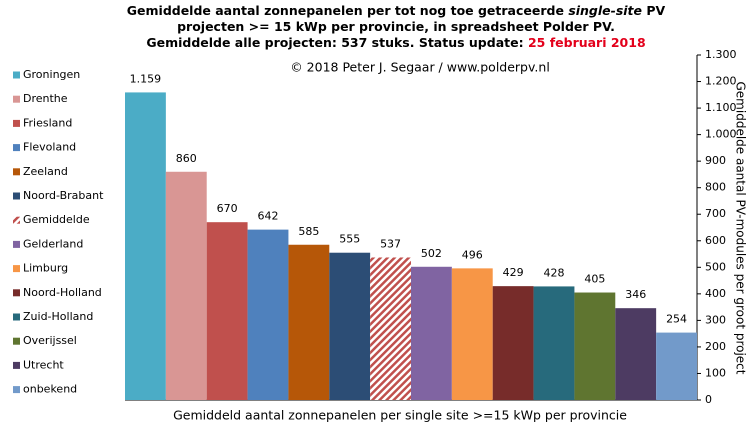 The width and height of the screenshot is (751, 430). Describe the element at coordinates (472, 254) in the screenshot. I see `value-label: 496` at that location.